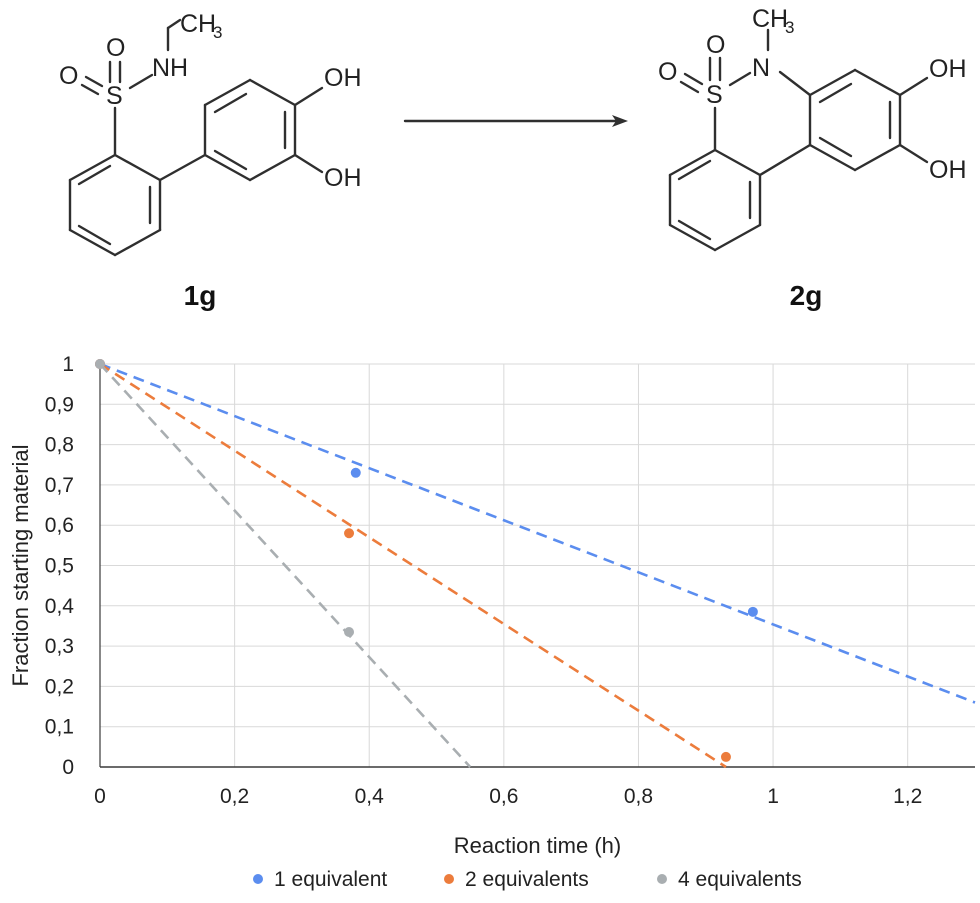 The image size is (980, 903). Describe the element at coordinates (20, 565) in the screenshot. I see `y-axis-title: Fraction starting material` at that location.